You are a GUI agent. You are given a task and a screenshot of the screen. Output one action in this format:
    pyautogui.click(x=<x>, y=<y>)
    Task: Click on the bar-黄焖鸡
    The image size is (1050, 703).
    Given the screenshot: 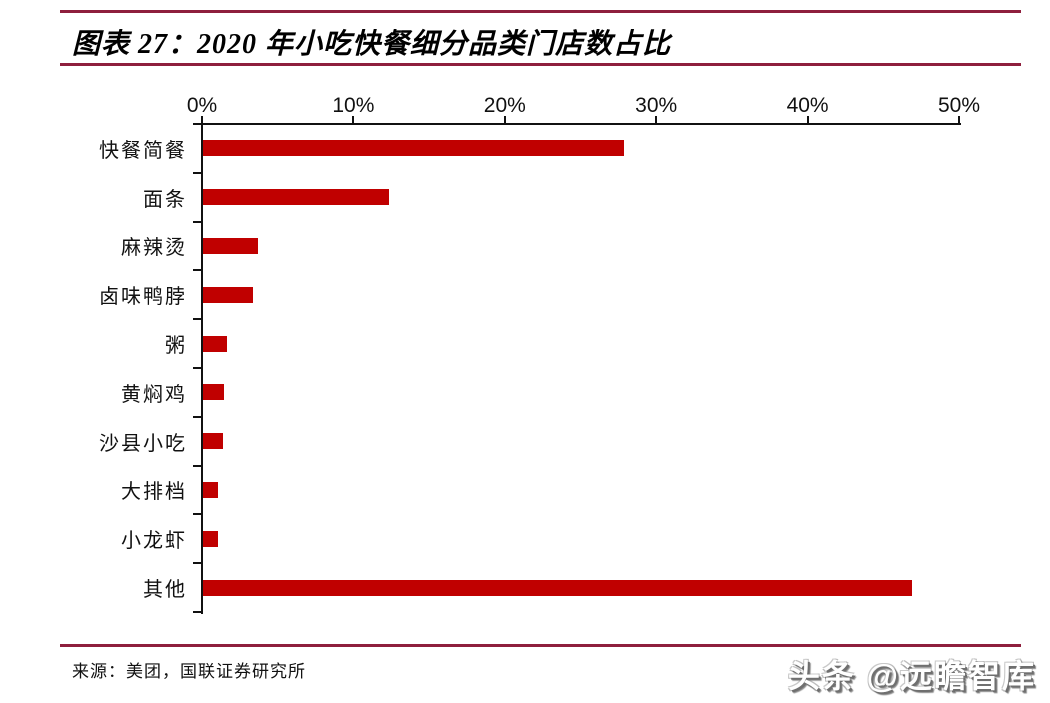 What is the action you would take?
    pyautogui.click(x=214, y=392)
    